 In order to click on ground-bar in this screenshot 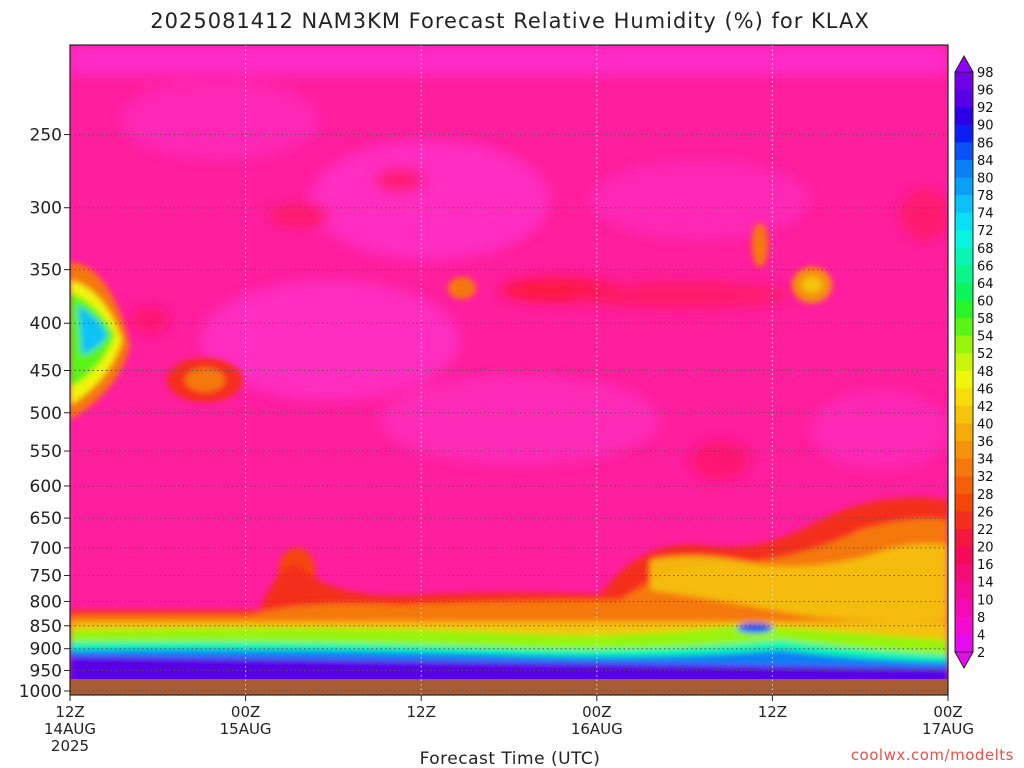, I will do `click(509, 687)`.